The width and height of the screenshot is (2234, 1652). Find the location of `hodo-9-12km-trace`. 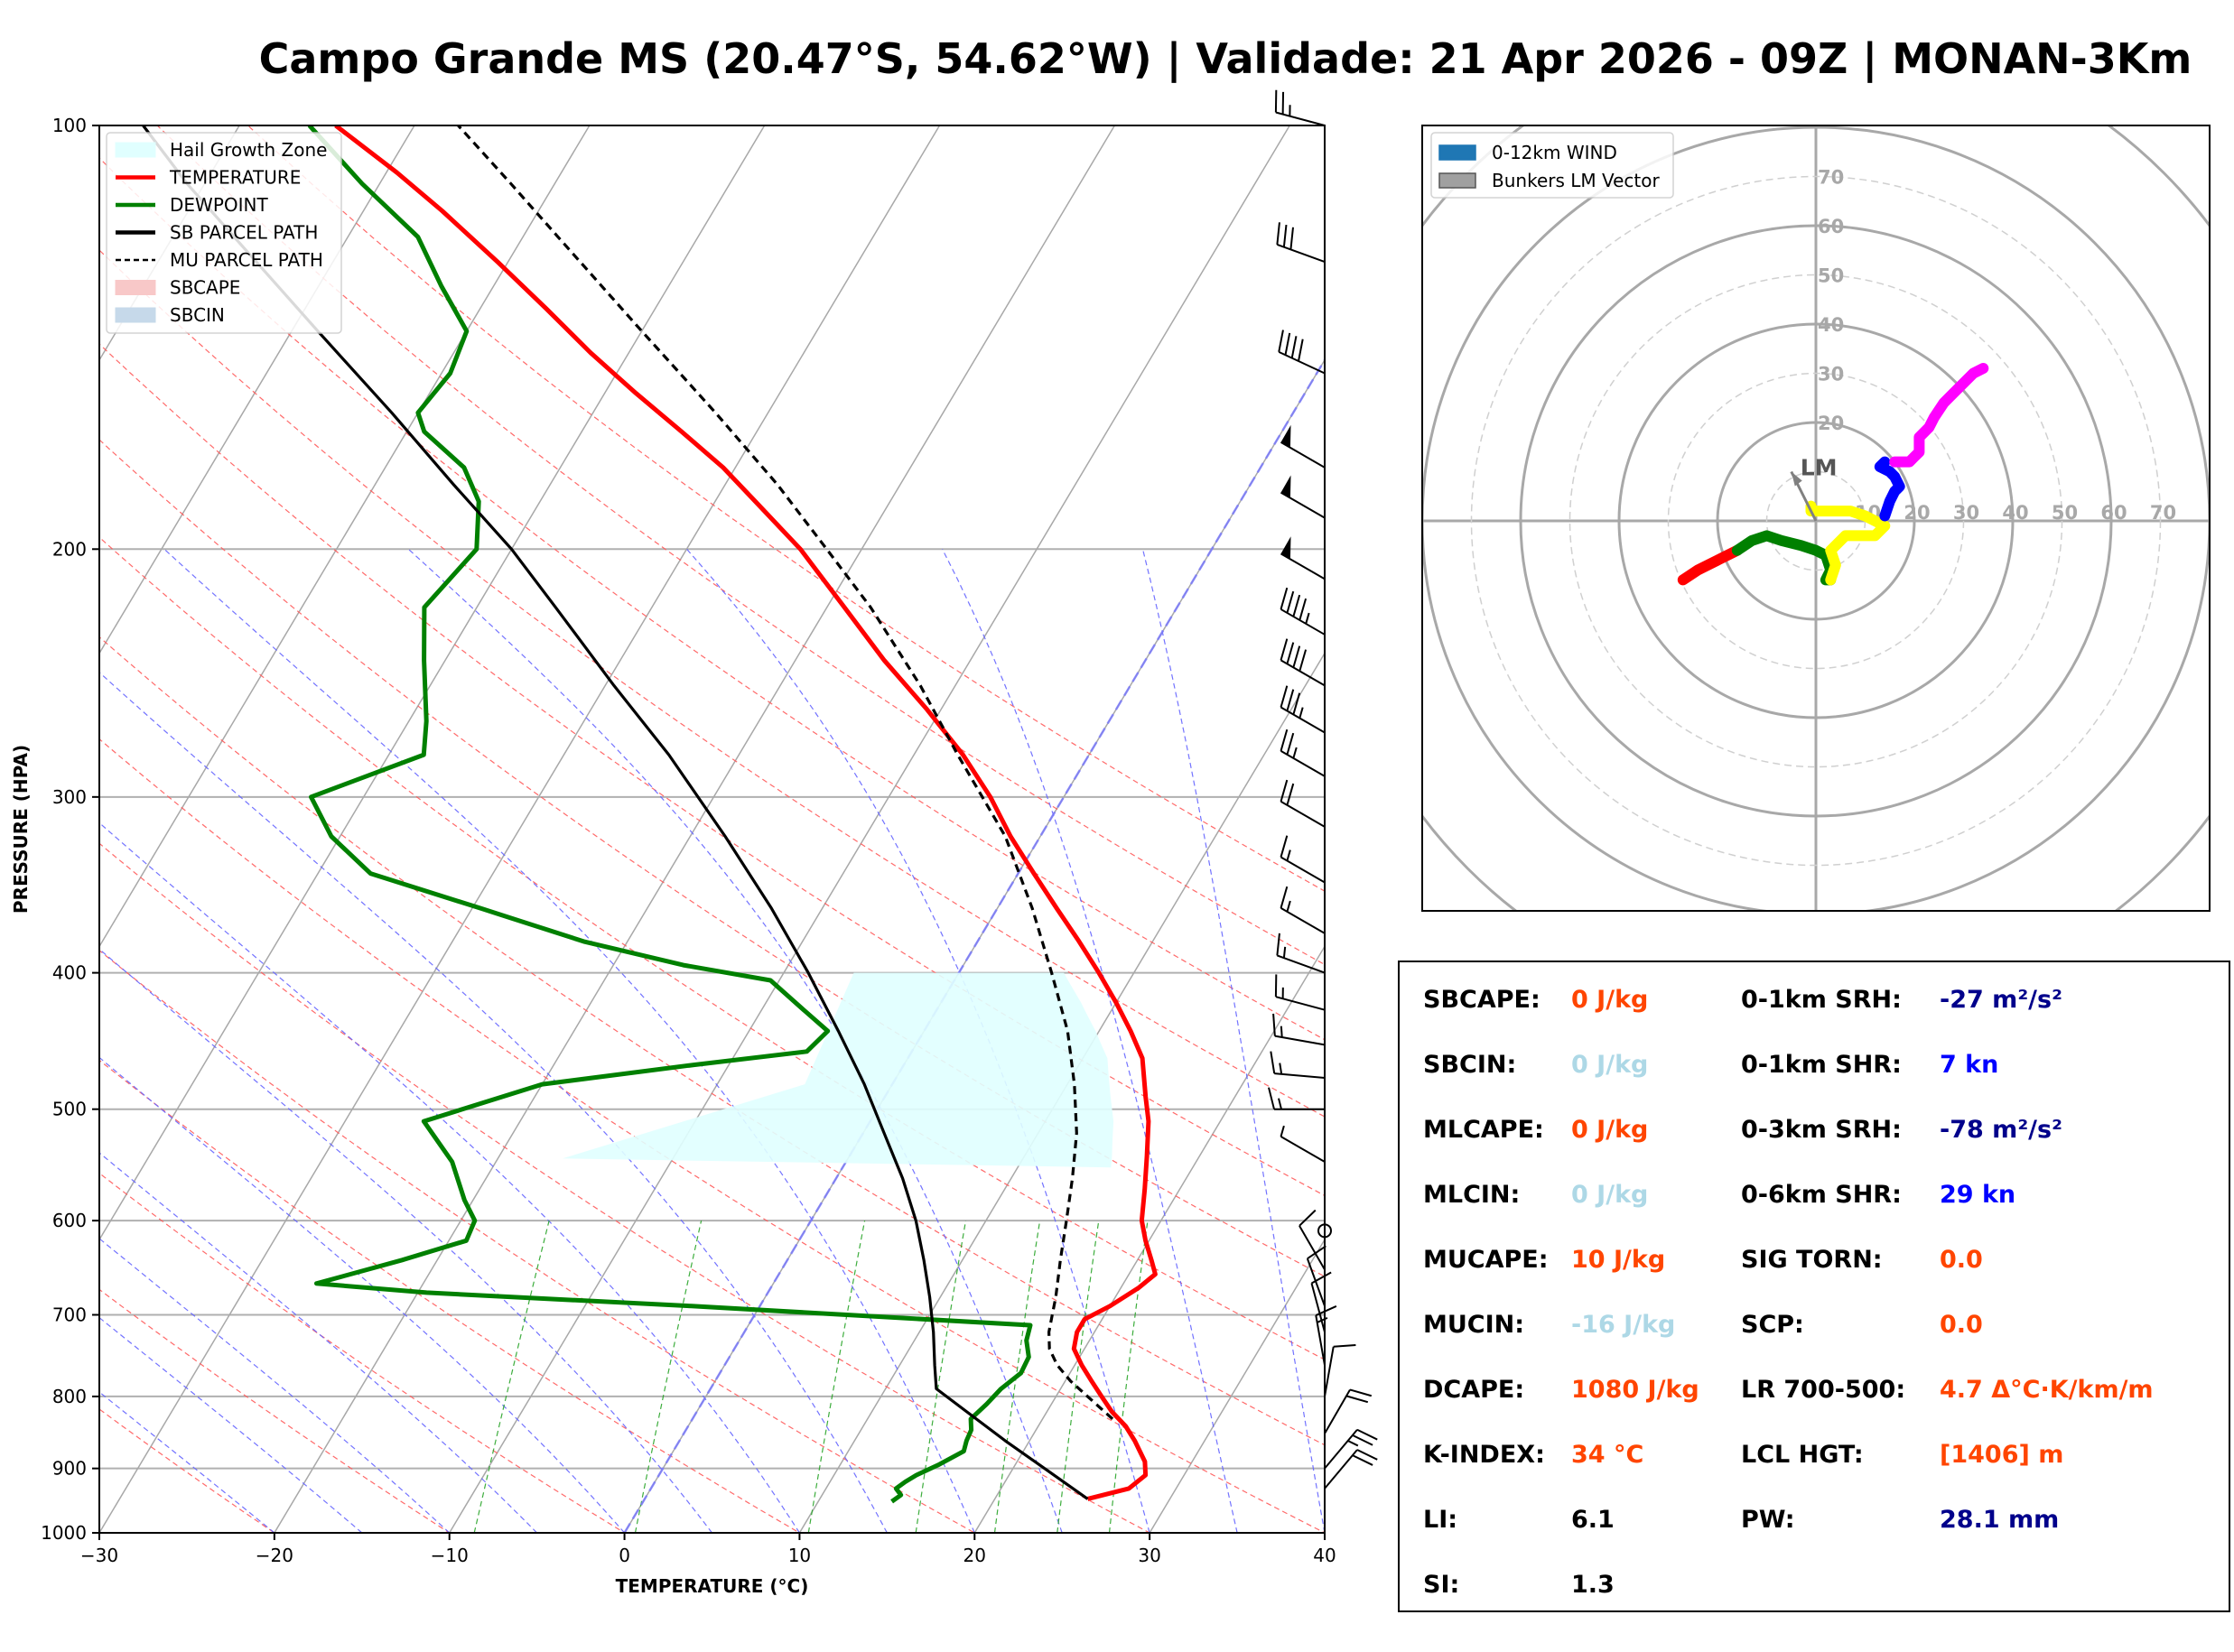

hodo-9-12km-trace is located at coordinates (1939, 415).